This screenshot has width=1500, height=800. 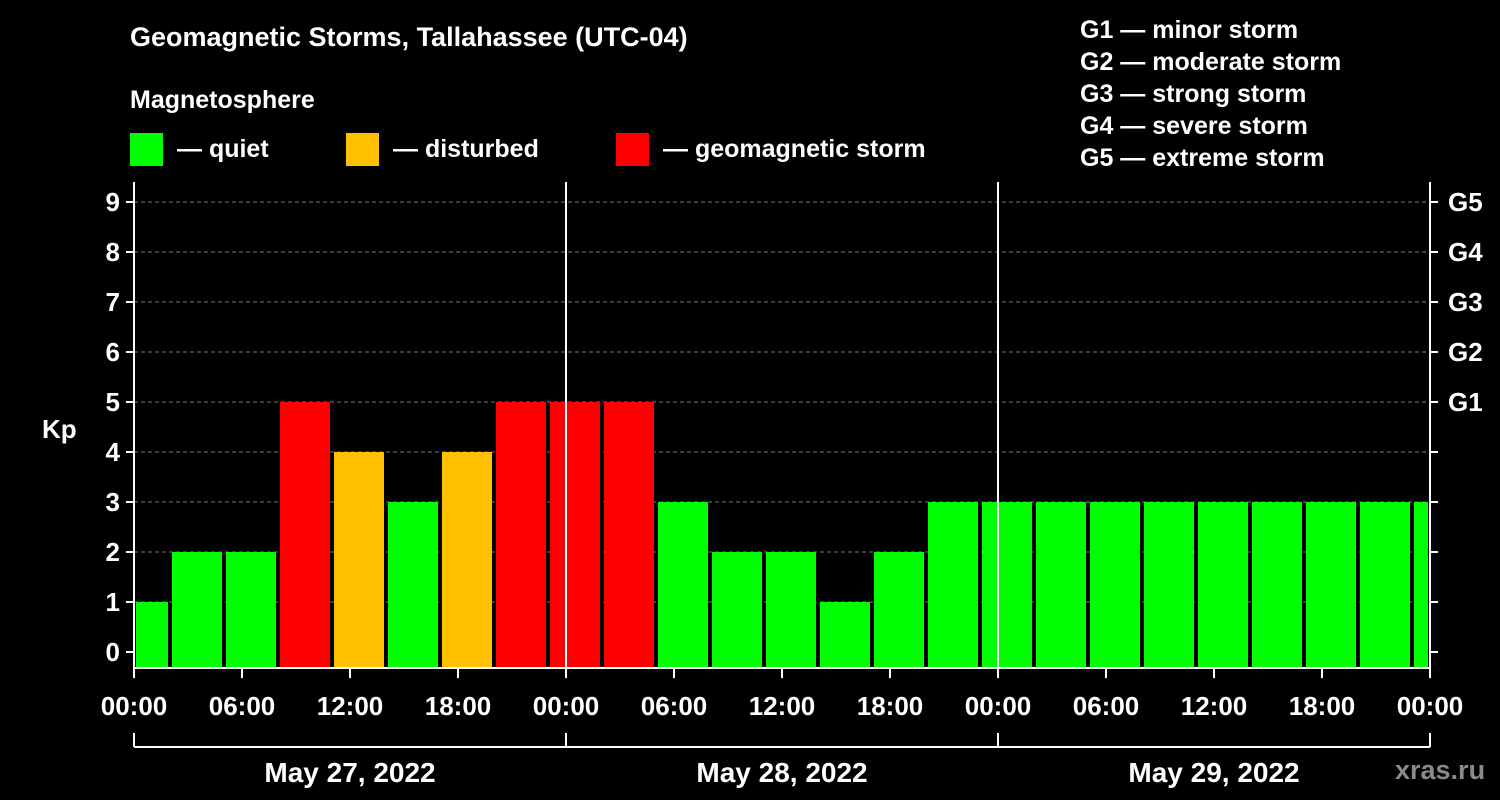 What do you see at coordinates (113, 652) in the screenshot?
I see `ytick-label-0: 0` at bounding box center [113, 652].